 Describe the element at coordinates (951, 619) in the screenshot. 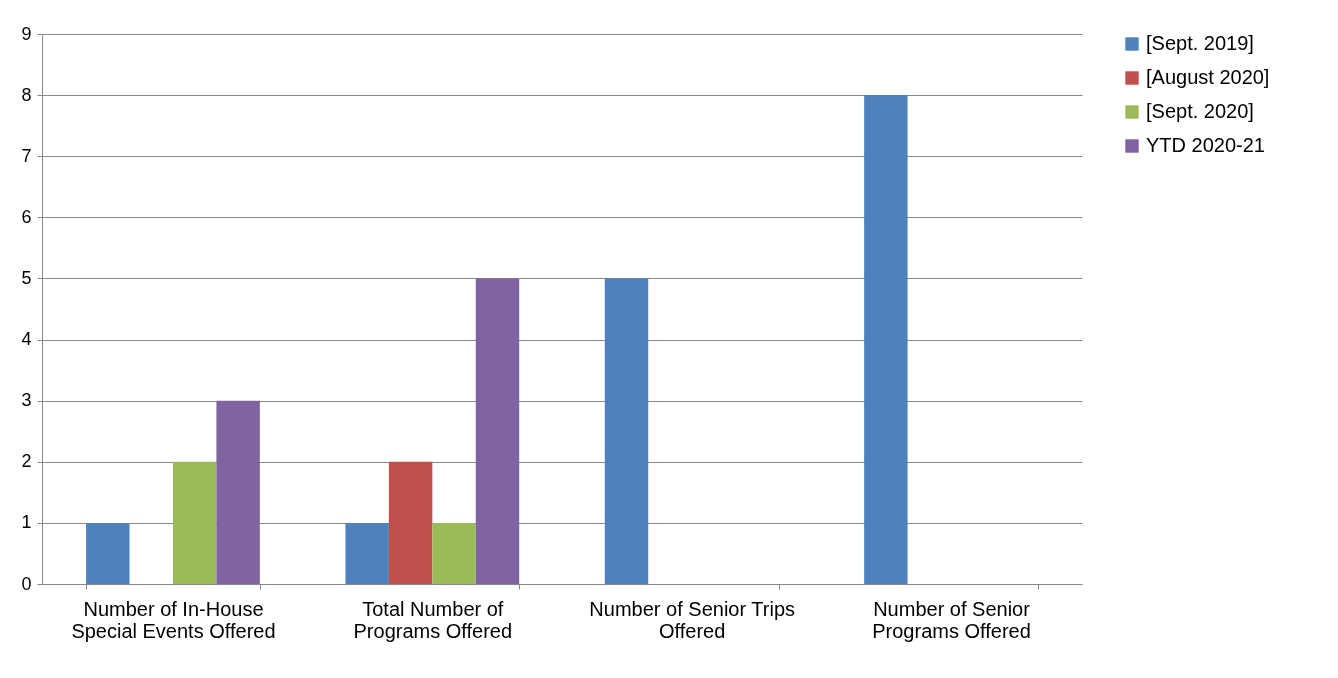

I see `x-tick-label: Number of Senior Programs Offered` at that location.